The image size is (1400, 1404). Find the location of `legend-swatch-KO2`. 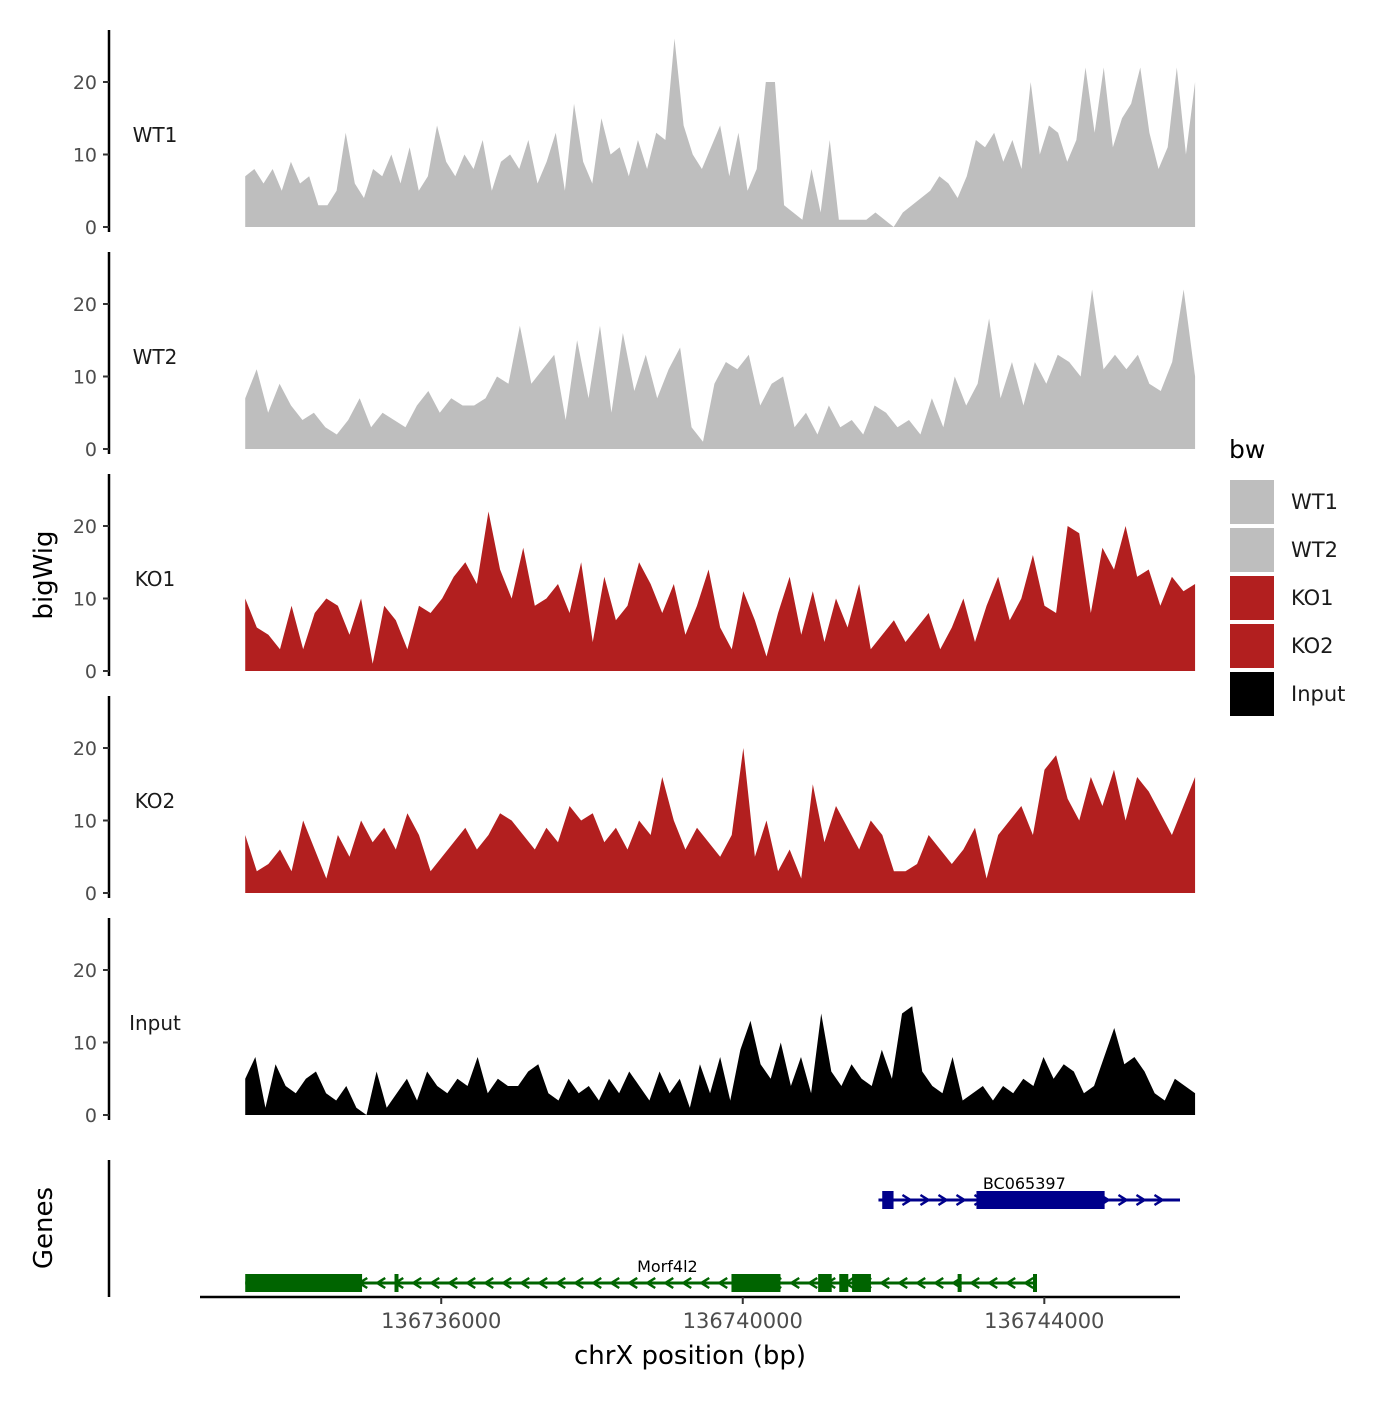

legend-swatch-KO2 is located at coordinates (1252, 646).